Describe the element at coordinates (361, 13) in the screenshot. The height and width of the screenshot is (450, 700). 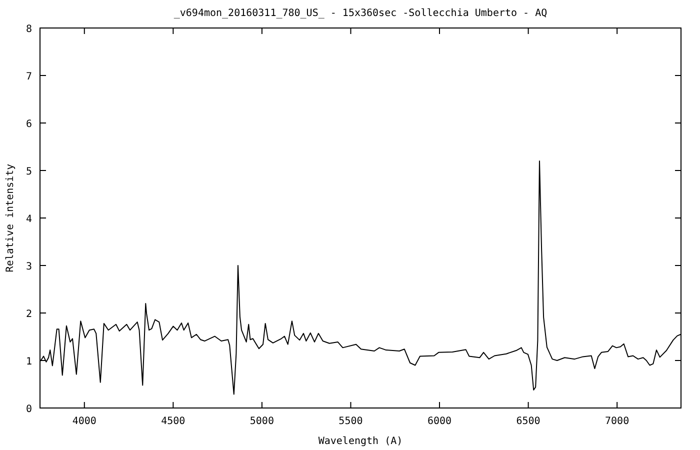
I see `chart-title: _v694mon_20160311_780_US_ - 15x360sec -Sollecchia Umberto - AQ` at that location.